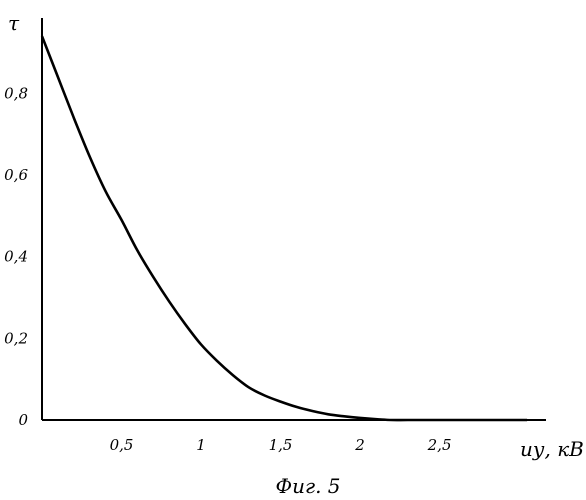 This screenshot has height=500, width=586. What do you see at coordinates (201, 445) in the screenshot?
I see `x-tick-label: 1` at bounding box center [201, 445].